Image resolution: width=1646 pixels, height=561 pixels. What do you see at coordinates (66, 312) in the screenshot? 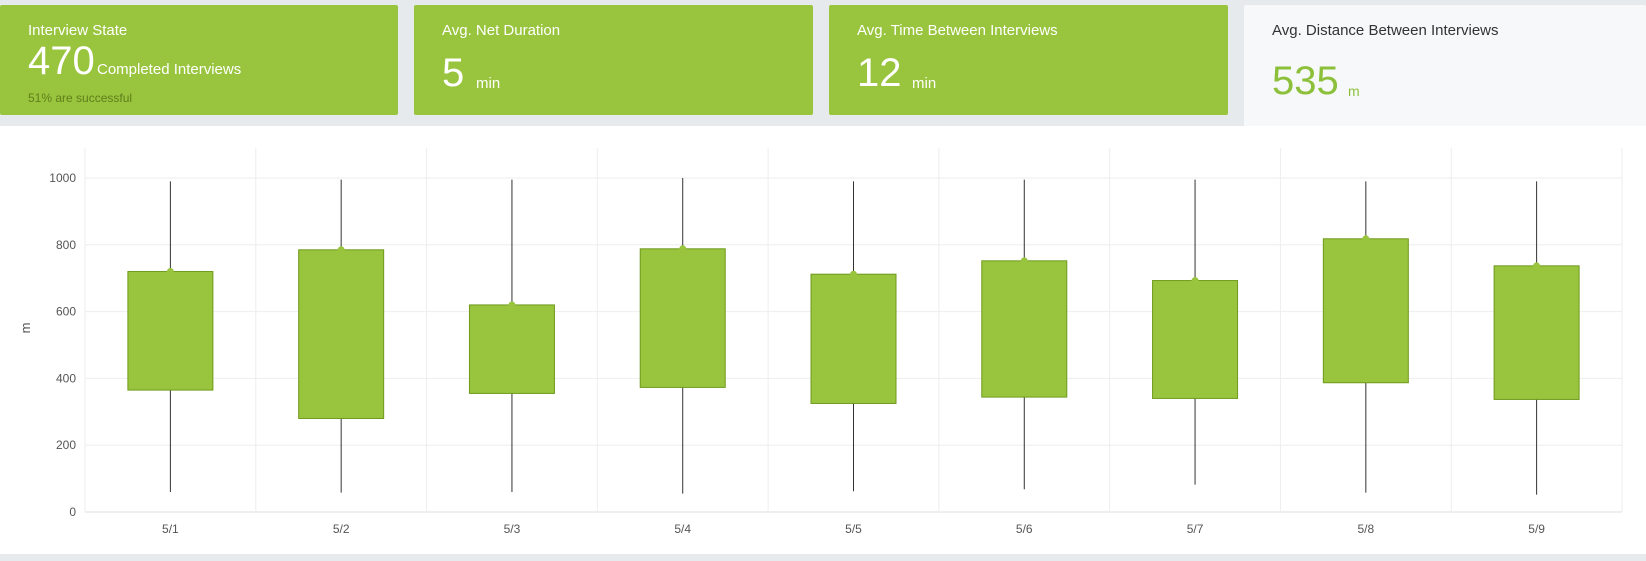
I see `y-tick-label: 600` at bounding box center [66, 312].